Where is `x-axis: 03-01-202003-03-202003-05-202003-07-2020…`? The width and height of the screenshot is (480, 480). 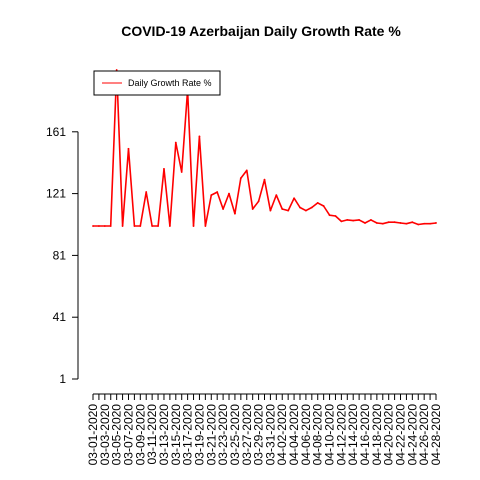 x-axis: 03-01-202003-03-202003-05-202003-07-2020… is located at coordinates (264, 429).